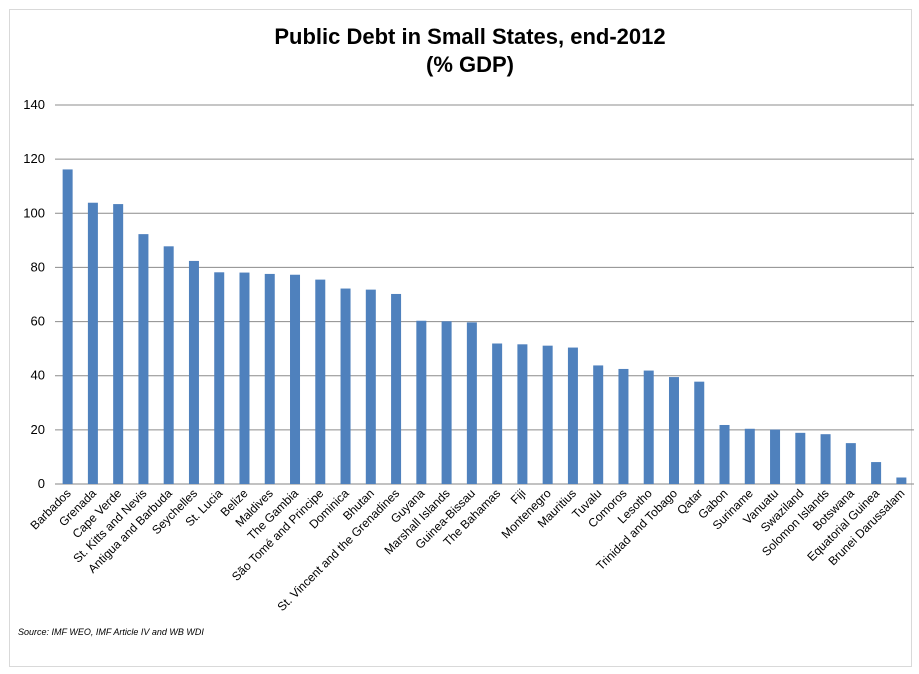 This screenshot has height=674, width=919. I want to click on y-tick-label: 80, so click(38, 266).